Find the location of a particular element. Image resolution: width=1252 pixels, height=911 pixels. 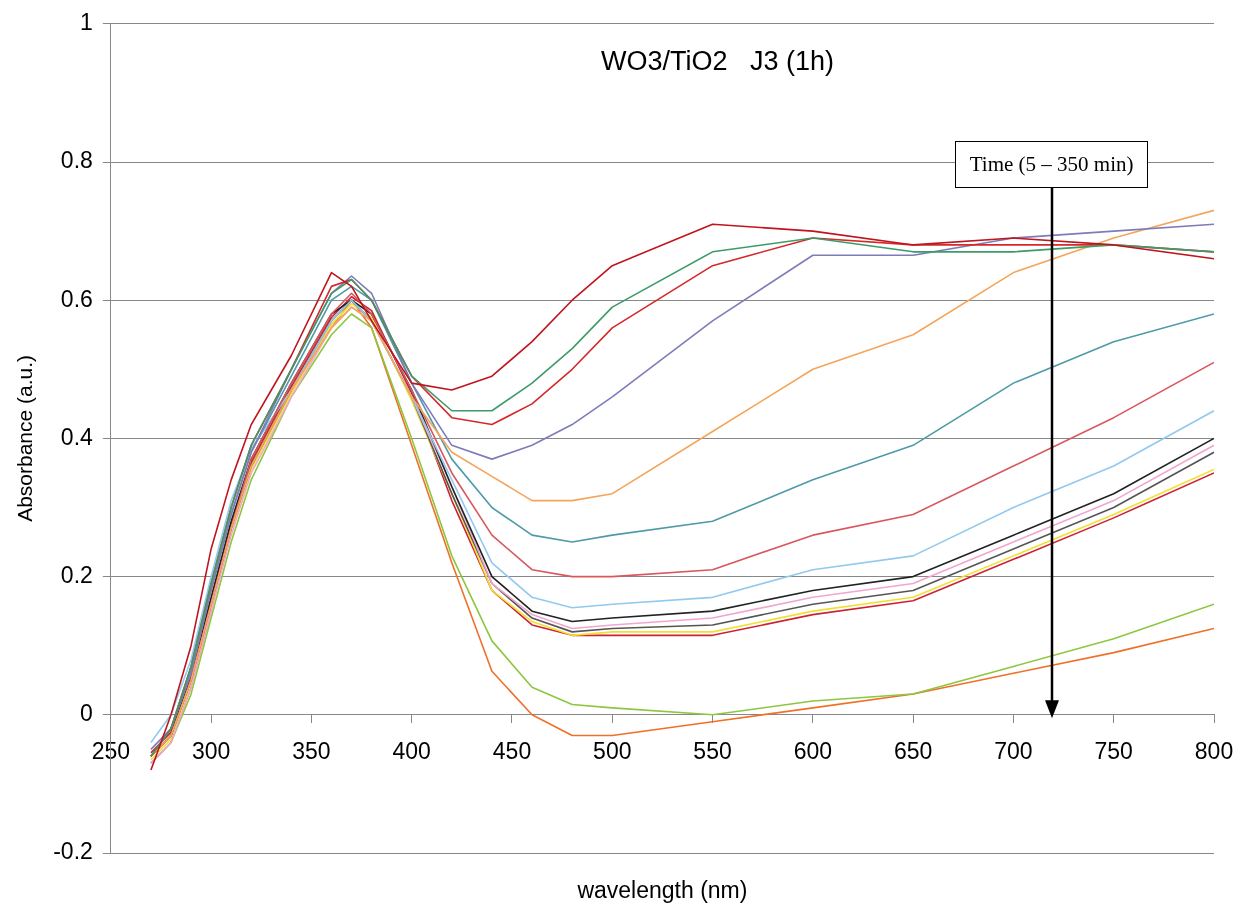

annotation: Time (5 – 350 min) is located at coordinates (1051, 164).